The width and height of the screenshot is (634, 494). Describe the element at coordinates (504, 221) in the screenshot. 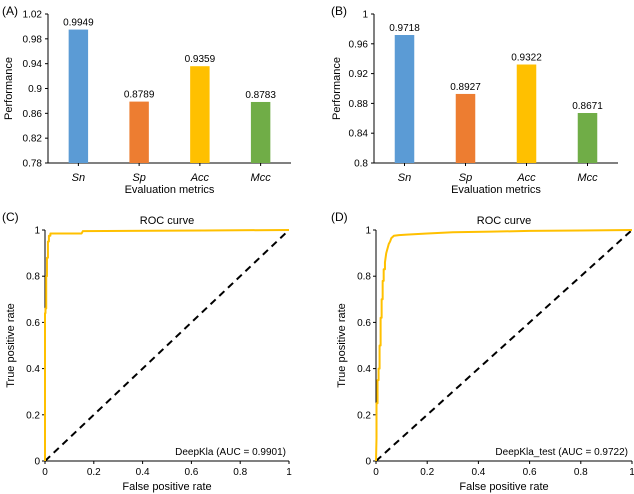

I see `panel-d-chart-title: ROC curve` at that location.